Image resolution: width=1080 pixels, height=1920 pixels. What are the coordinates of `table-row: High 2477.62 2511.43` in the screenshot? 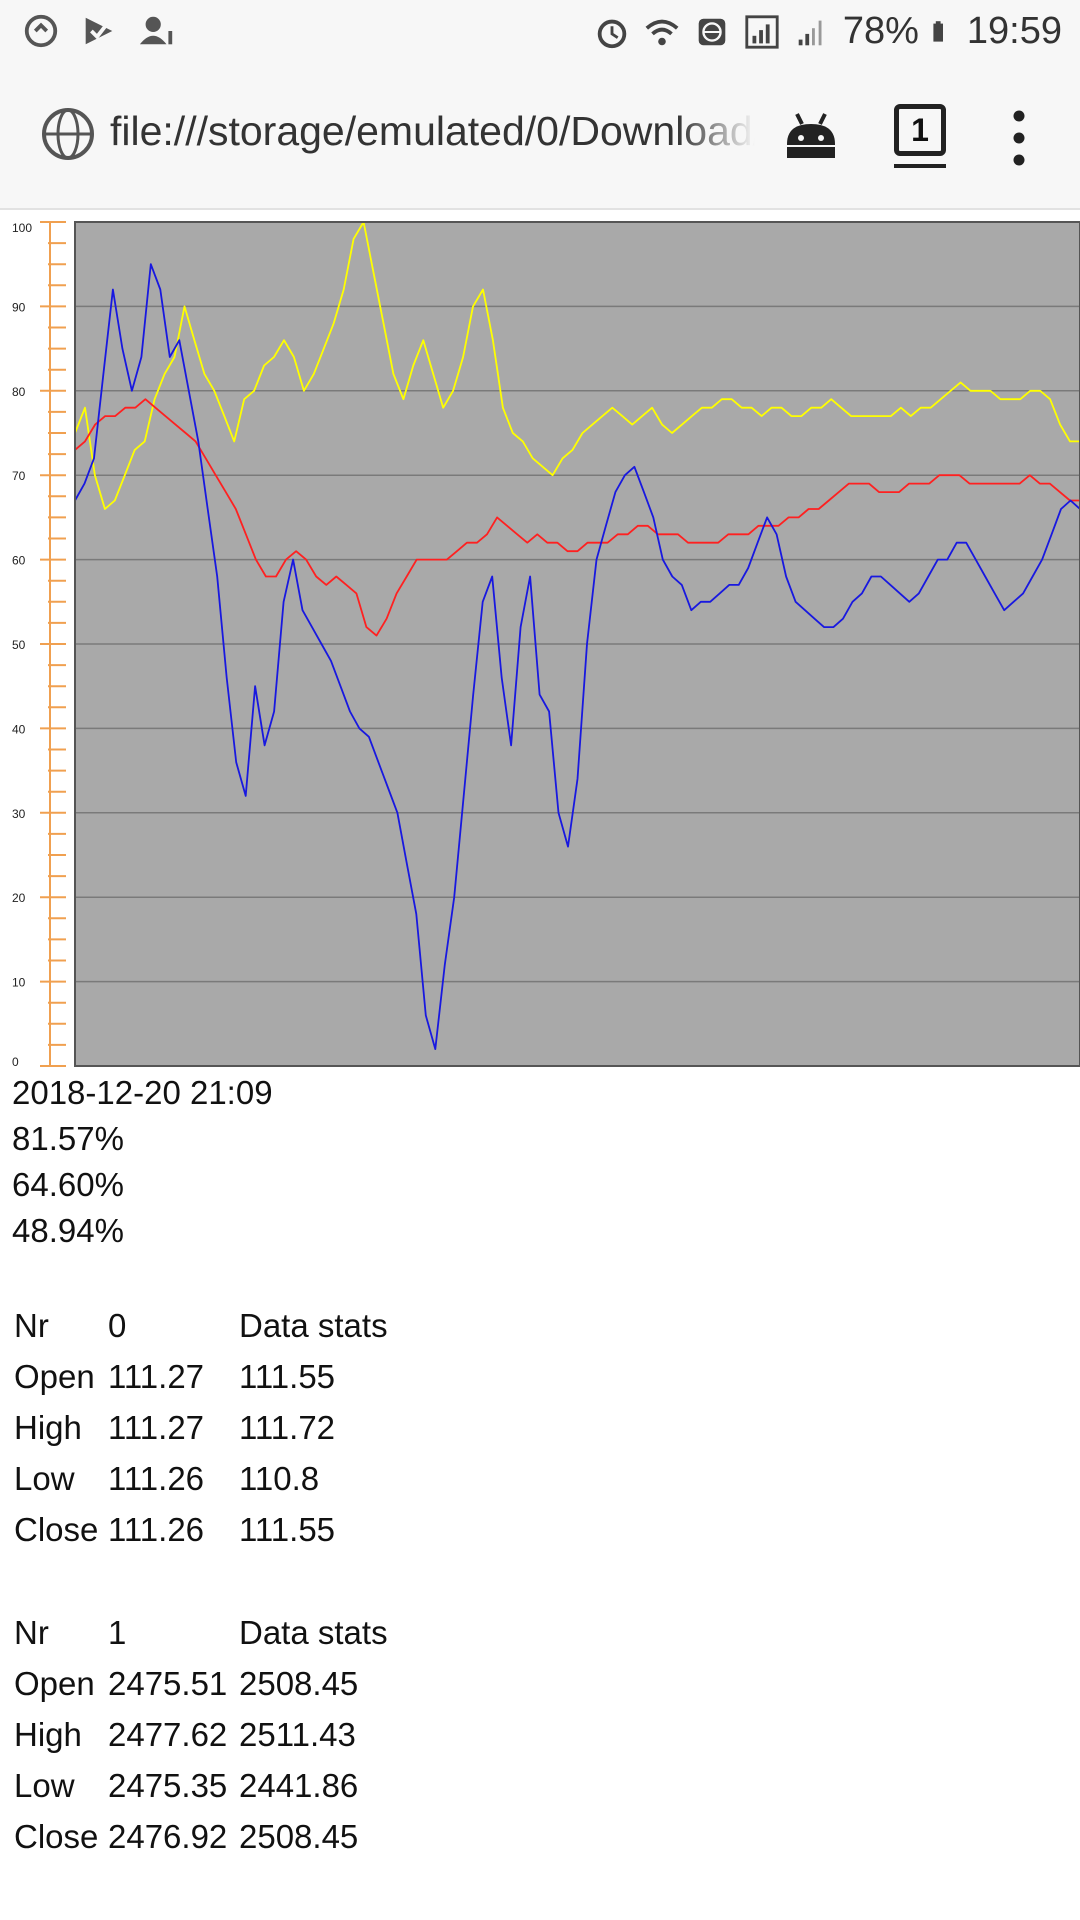 It's located at (201, 1734).